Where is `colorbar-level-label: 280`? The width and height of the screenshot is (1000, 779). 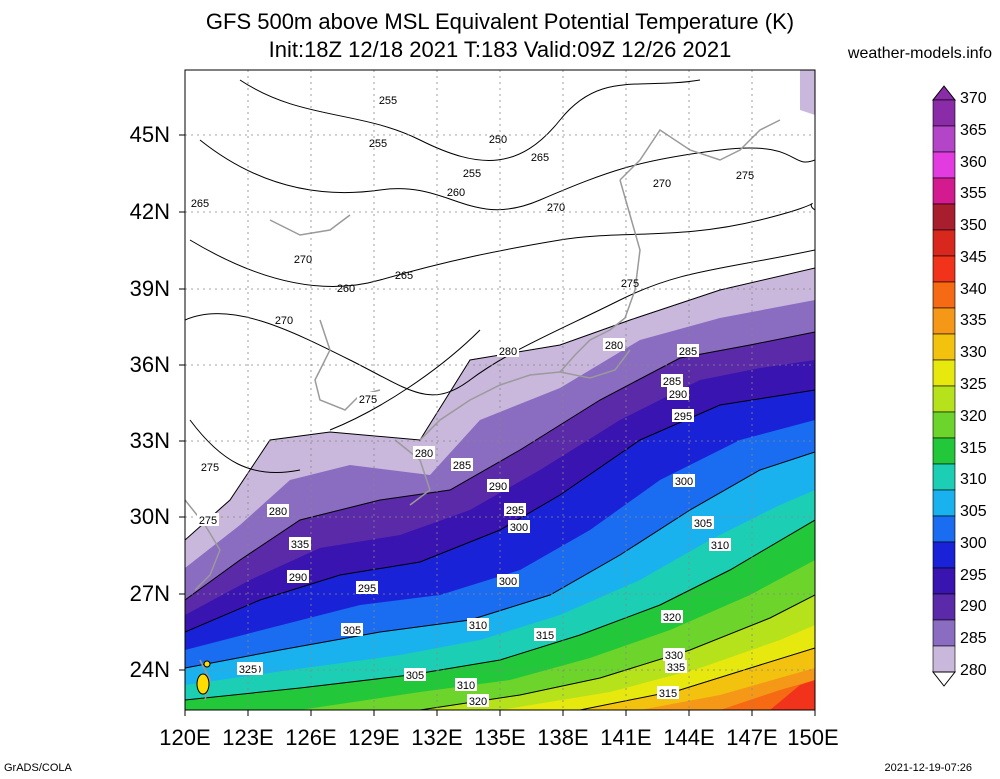
colorbar-level-label: 280 is located at coordinates (973, 670).